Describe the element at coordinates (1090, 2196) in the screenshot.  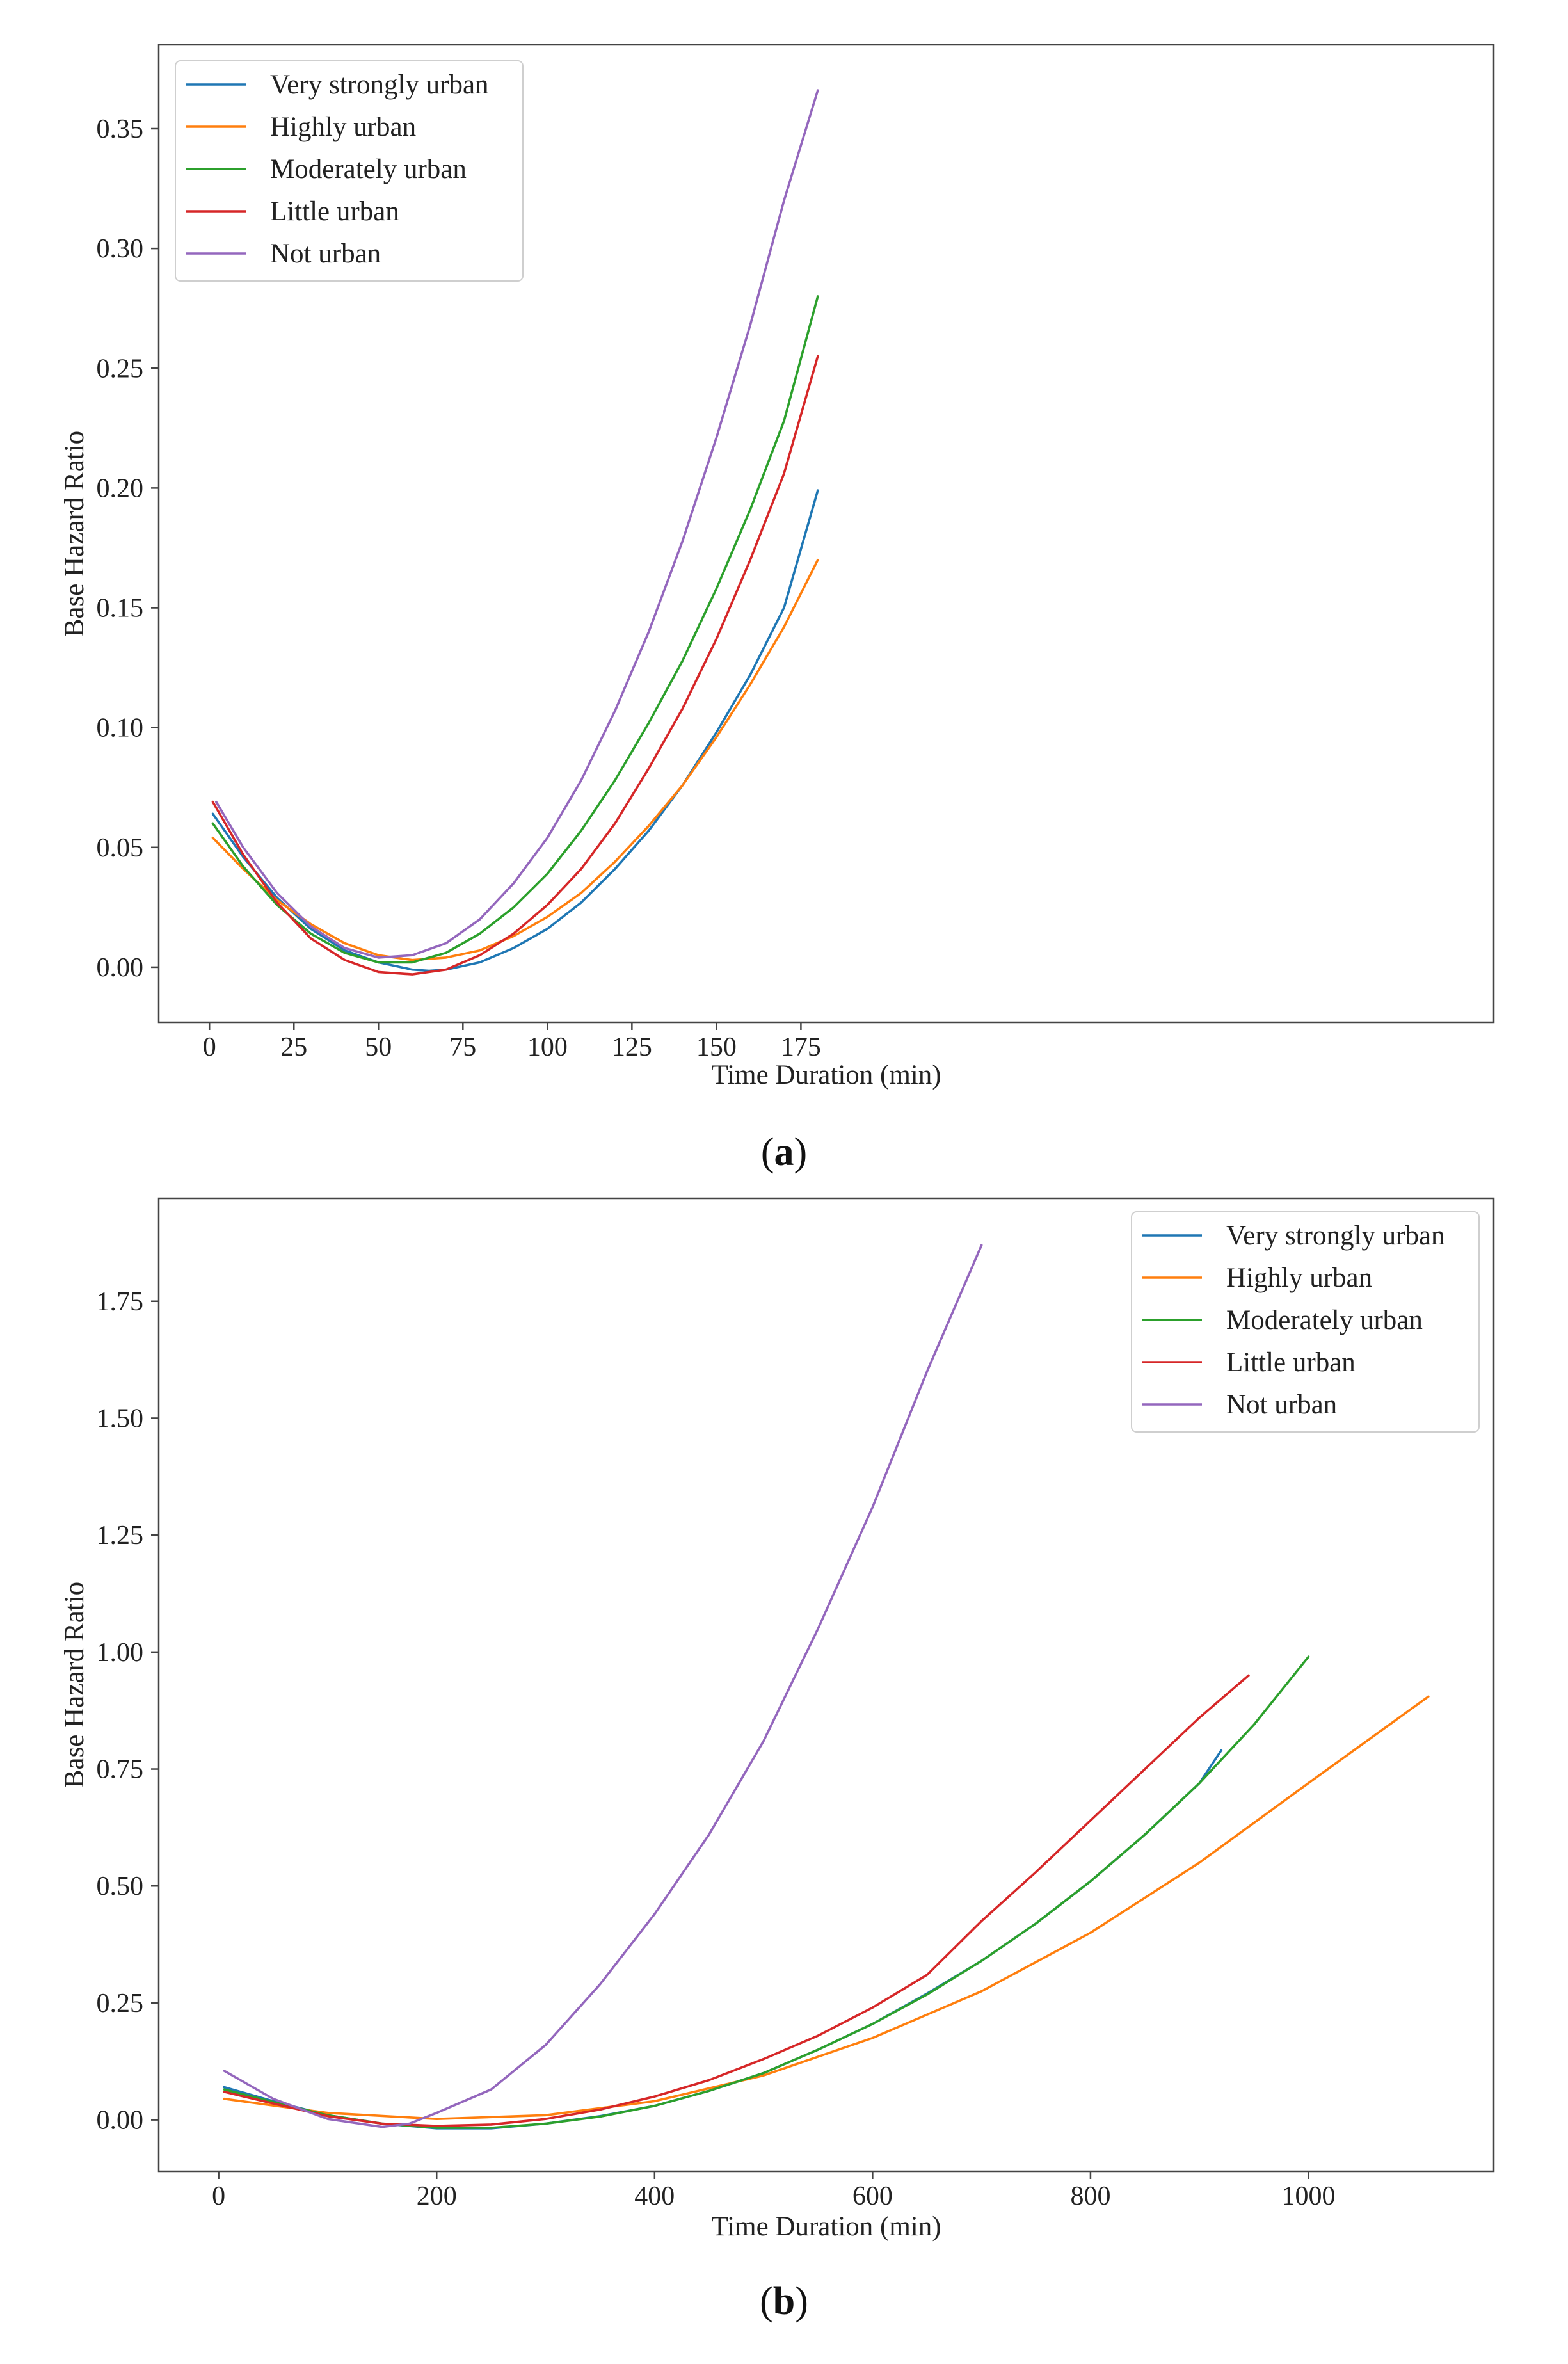
I see `x-tick-label: 800` at that location.